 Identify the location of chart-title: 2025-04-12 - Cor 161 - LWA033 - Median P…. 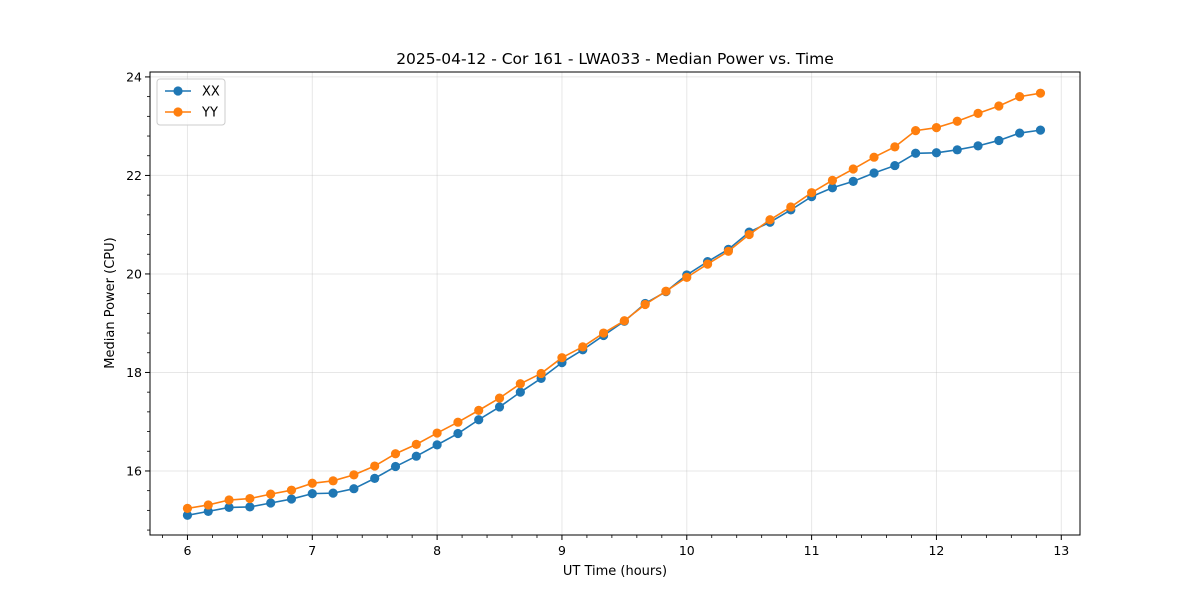
(615, 59).